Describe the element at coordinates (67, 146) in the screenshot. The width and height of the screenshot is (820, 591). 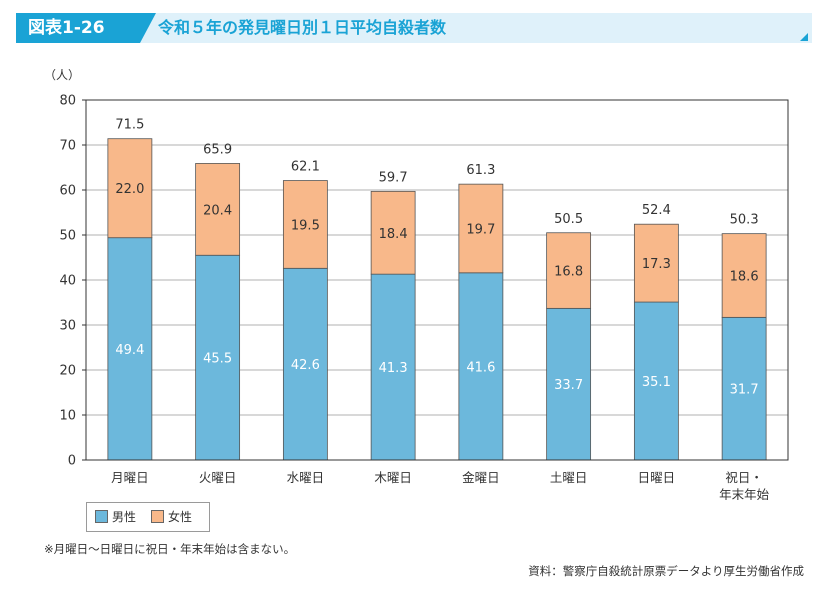
I see `y-tick-label-70: 70` at that location.